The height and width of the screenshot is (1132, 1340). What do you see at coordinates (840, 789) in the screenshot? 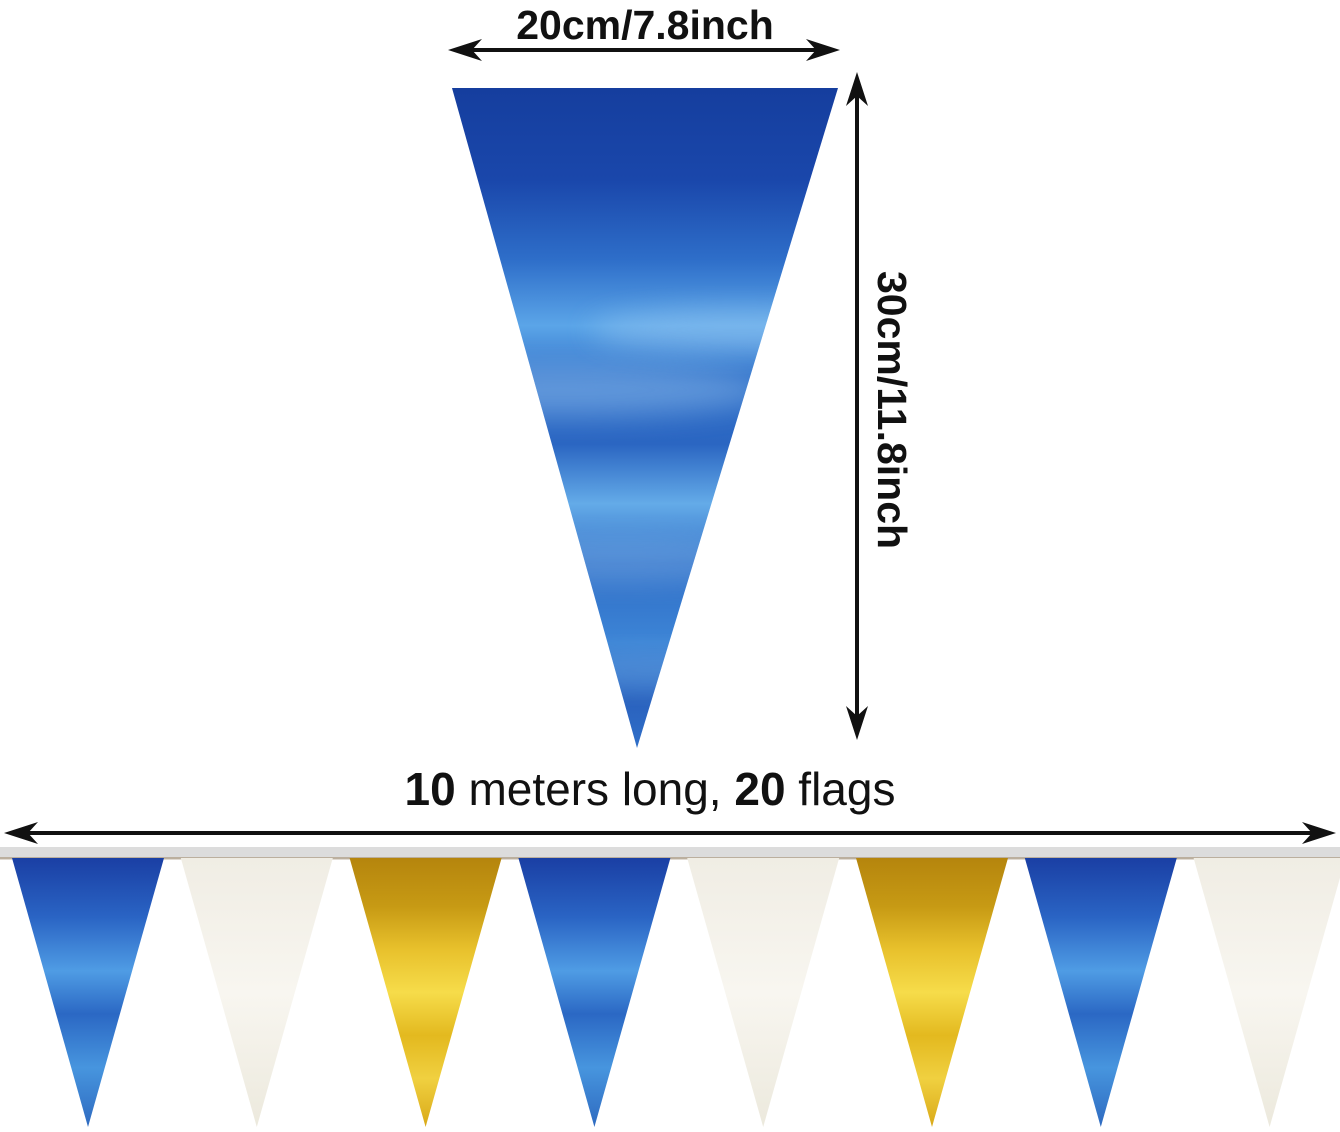
I see `banner-flag-count-units: flags` at bounding box center [840, 789].